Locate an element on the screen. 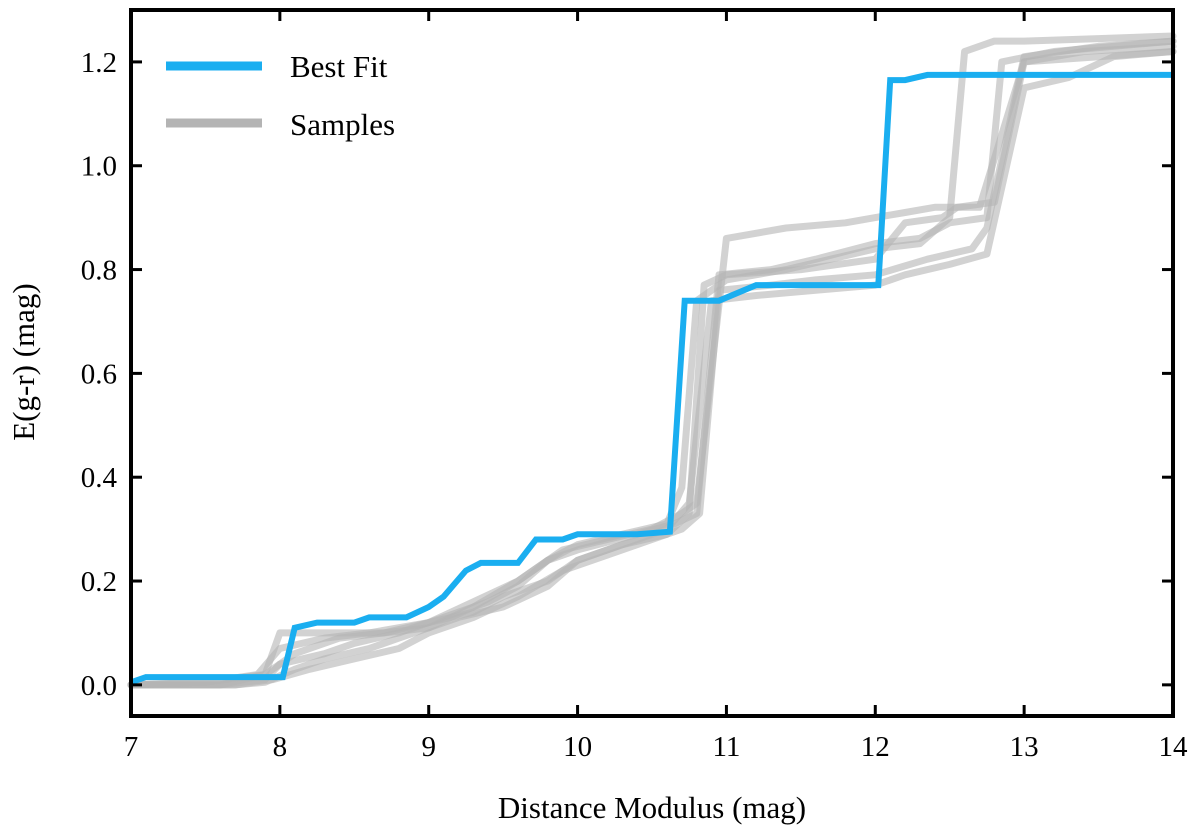 Image resolution: width=1200 pixels, height=836 pixels. x-tick-label-7: 7 is located at coordinates (131, 747).